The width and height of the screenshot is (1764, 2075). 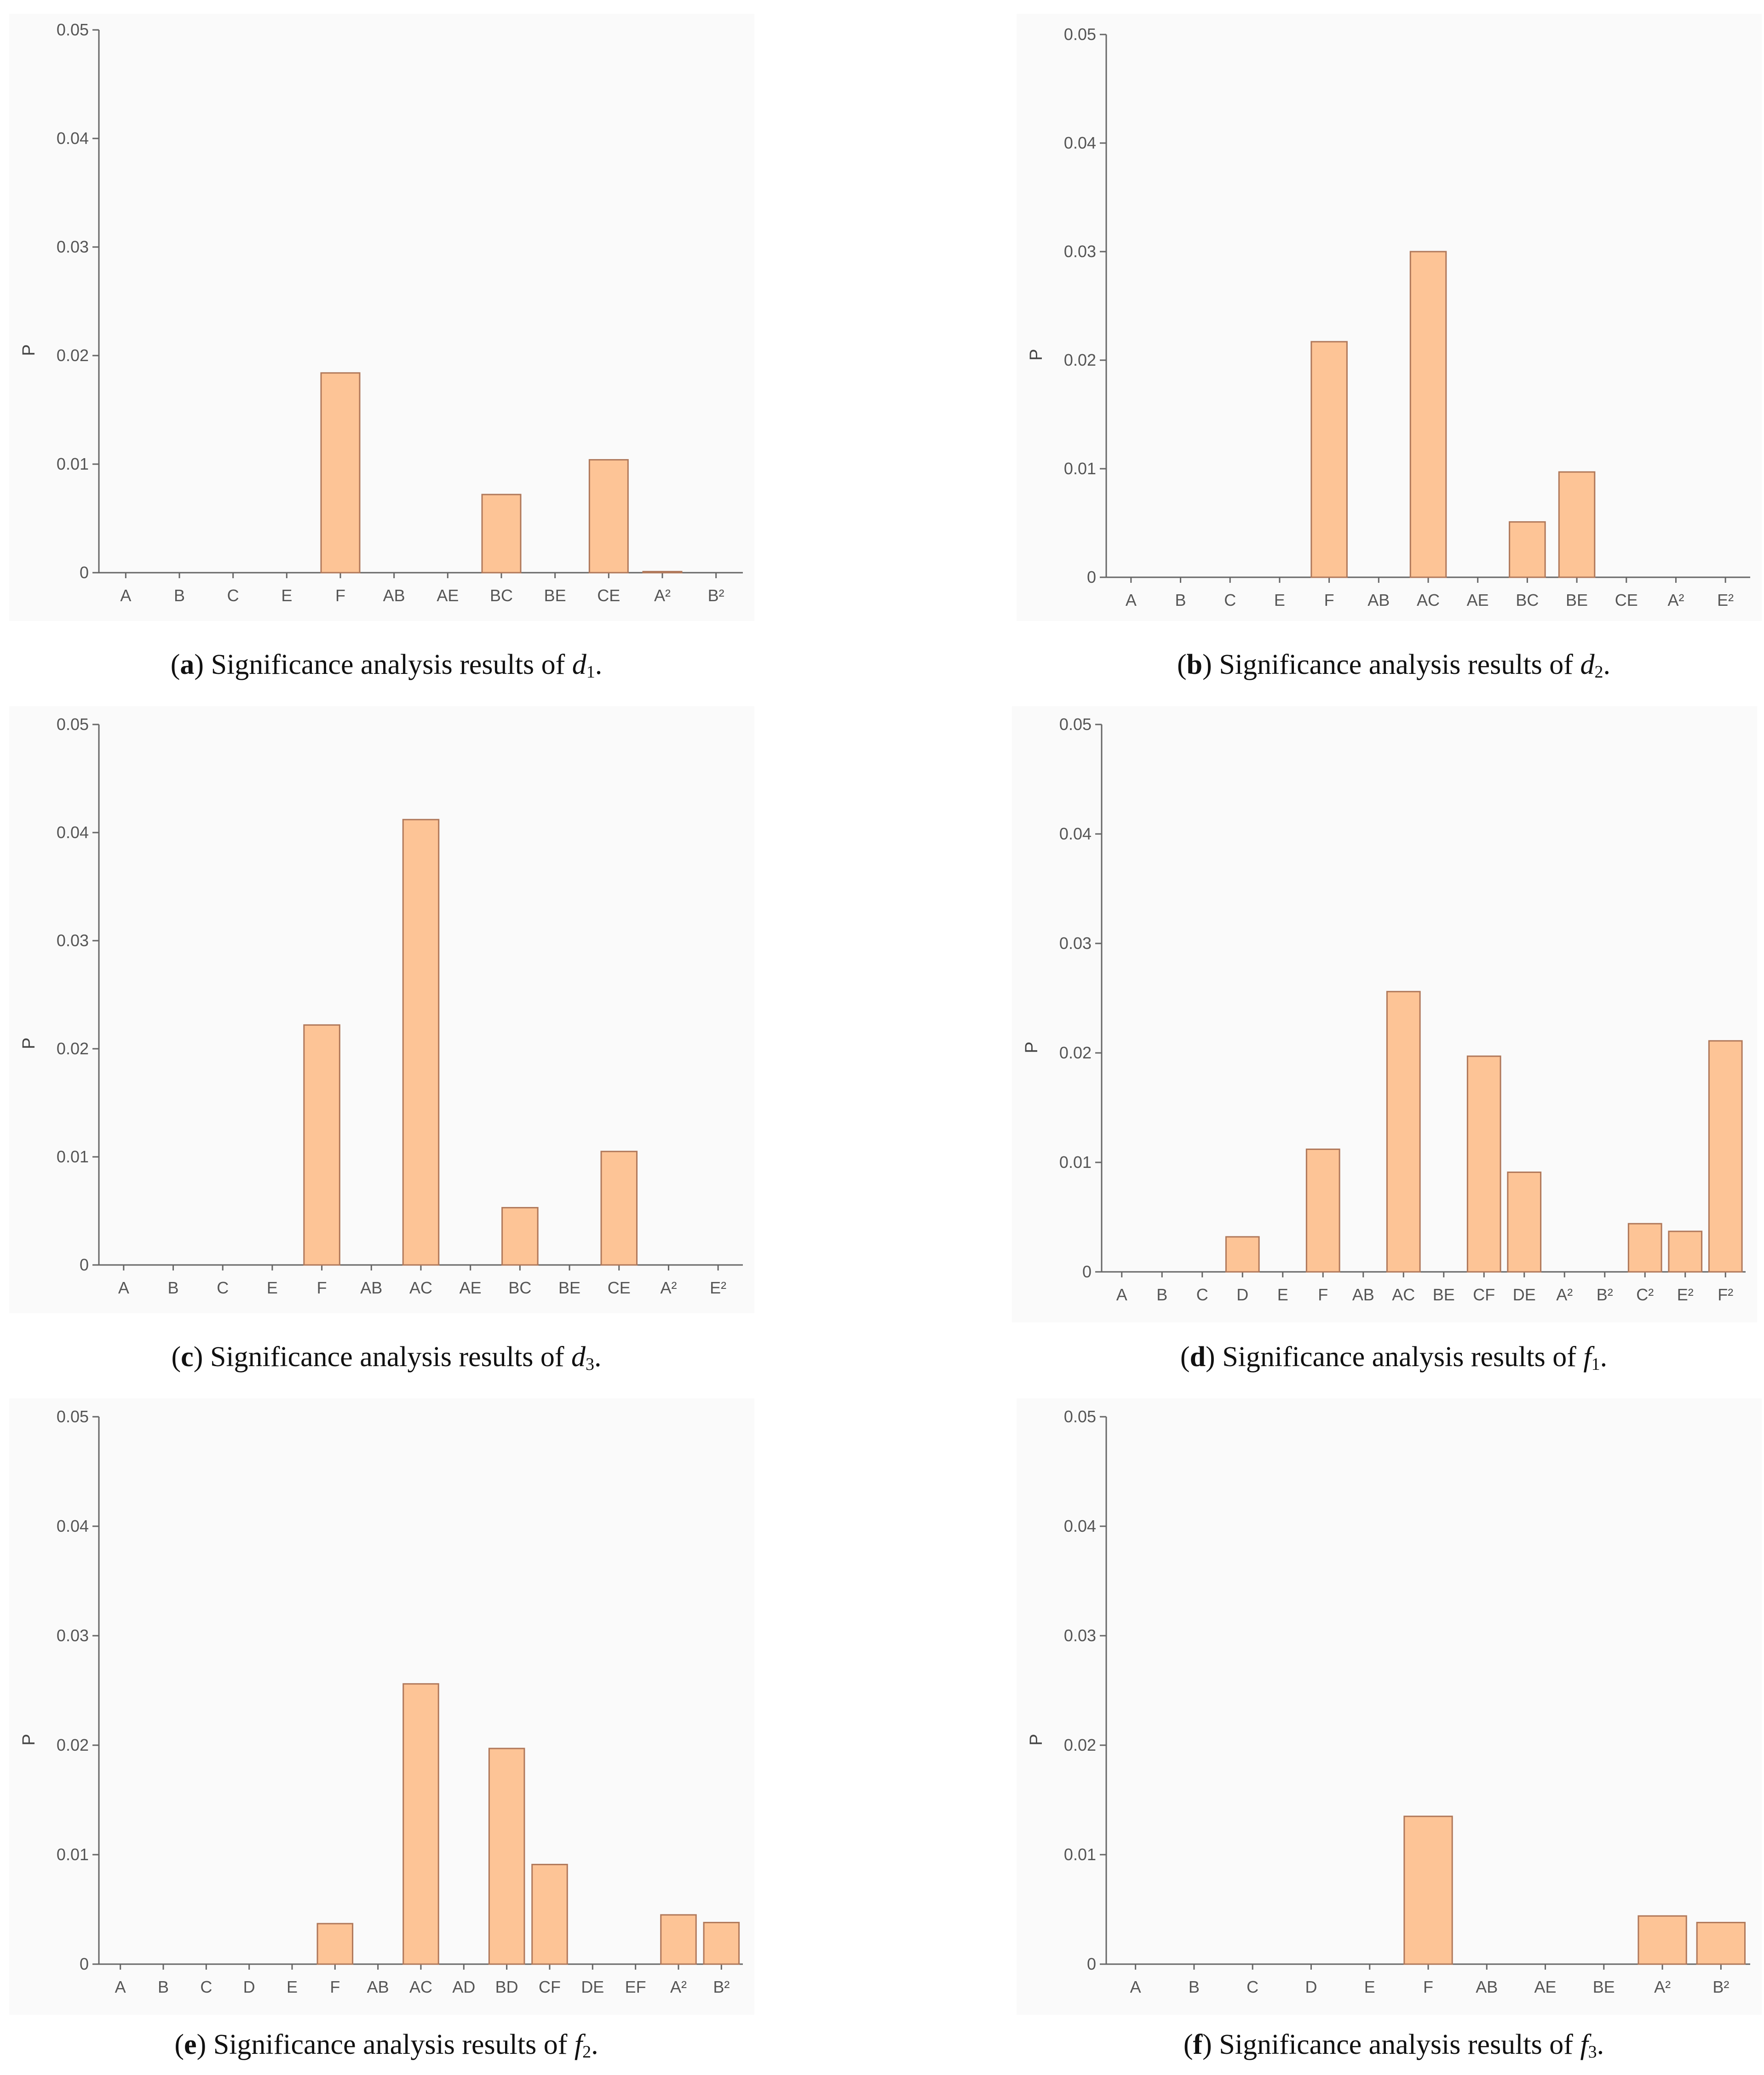 What do you see at coordinates (1663, 1940) in the screenshot?
I see `bar-A²` at bounding box center [1663, 1940].